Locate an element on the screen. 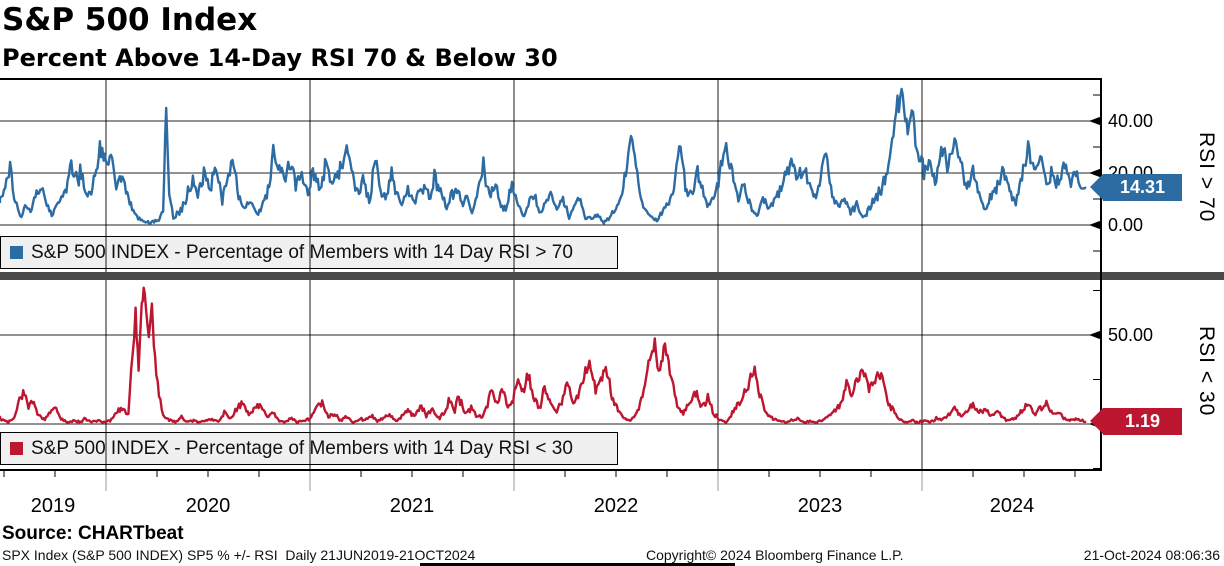 This screenshot has width=1224, height=566. chart-title: S&P 500 Index is located at coordinates (130, 20).